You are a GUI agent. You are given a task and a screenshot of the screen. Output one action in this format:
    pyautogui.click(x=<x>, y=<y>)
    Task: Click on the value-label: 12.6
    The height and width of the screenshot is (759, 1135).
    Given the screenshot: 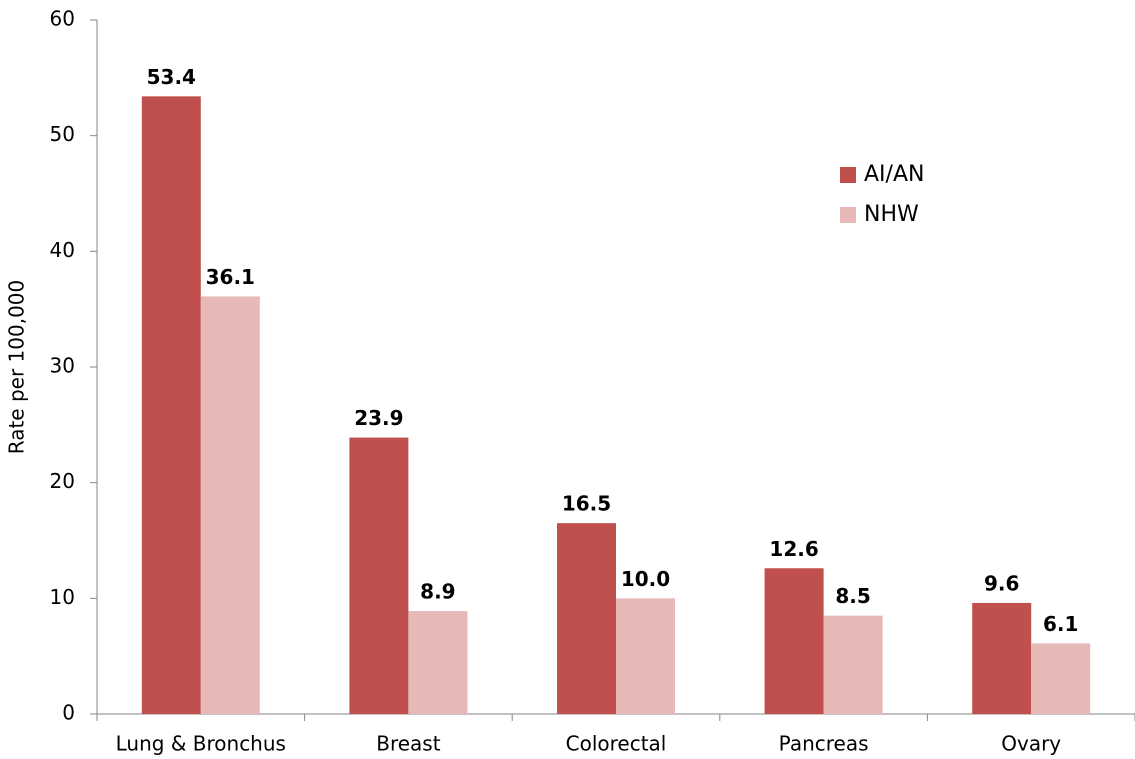 What is the action you would take?
    pyautogui.click(x=793, y=549)
    